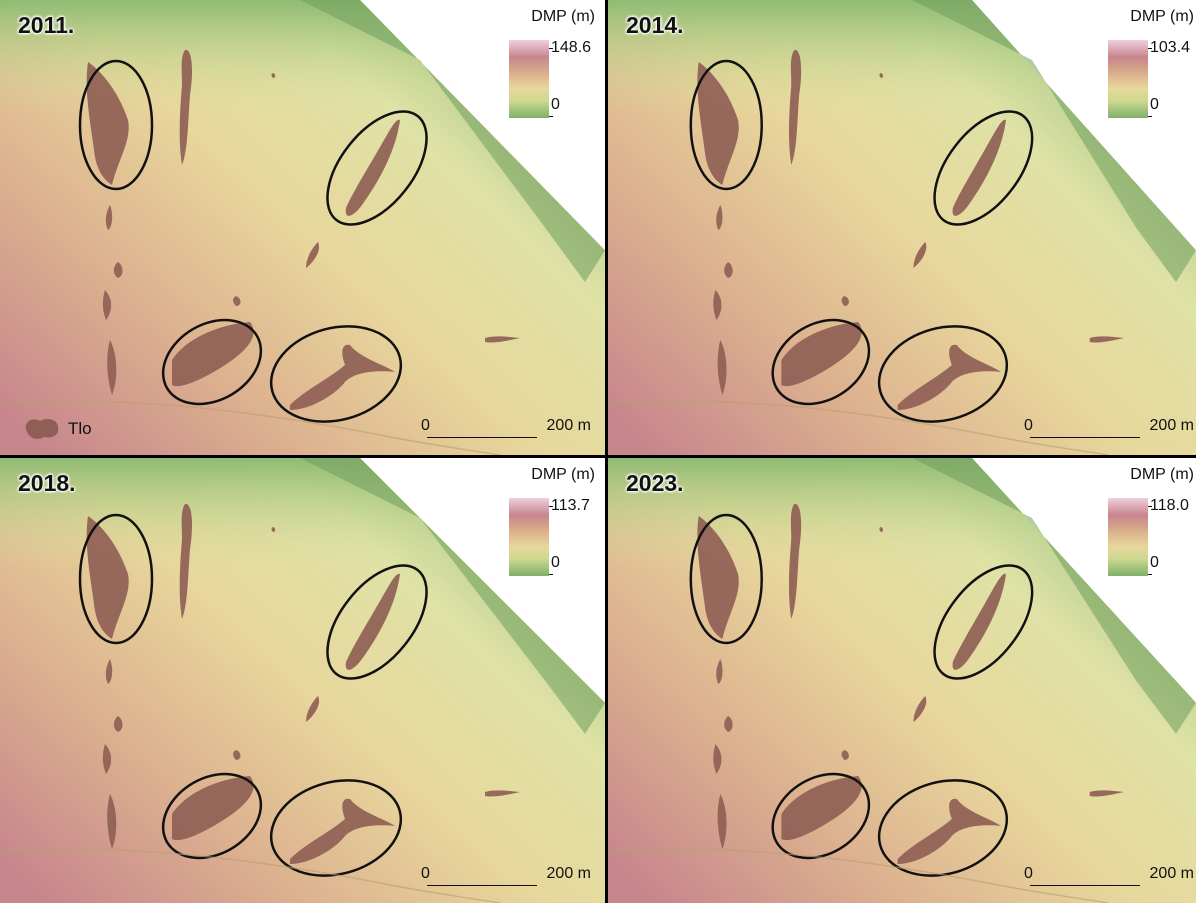  Describe the element at coordinates (42, 429) in the screenshot. I see `feature-swatch-icon` at that location.